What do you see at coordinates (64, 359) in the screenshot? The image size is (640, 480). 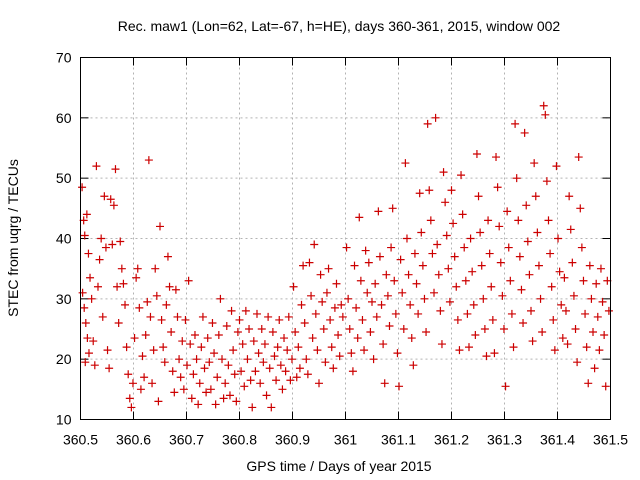 I see `y-tick-label: 20` at bounding box center [64, 359].